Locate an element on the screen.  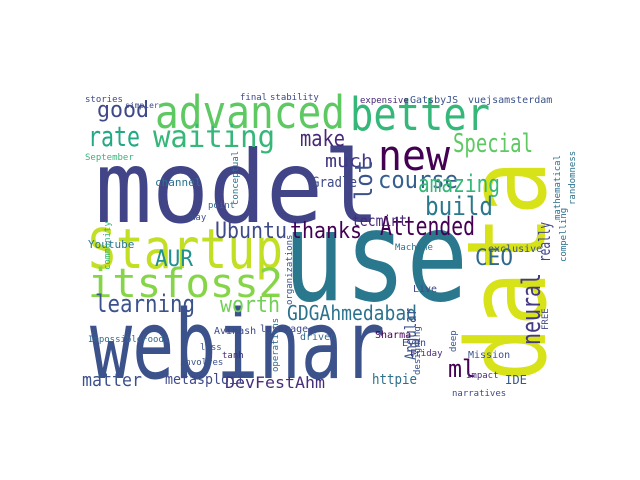
word: randomness is located at coordinates (573, 178).